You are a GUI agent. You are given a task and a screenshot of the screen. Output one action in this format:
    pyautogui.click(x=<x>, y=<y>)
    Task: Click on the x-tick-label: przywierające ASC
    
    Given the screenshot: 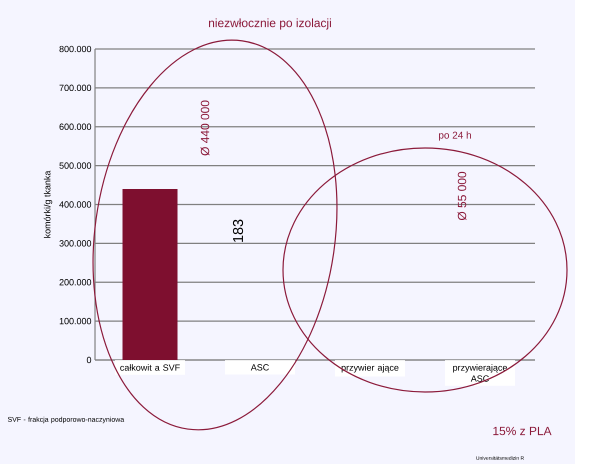 What is the action you would take?
    pyautogui.click(x=480, y=373)
    